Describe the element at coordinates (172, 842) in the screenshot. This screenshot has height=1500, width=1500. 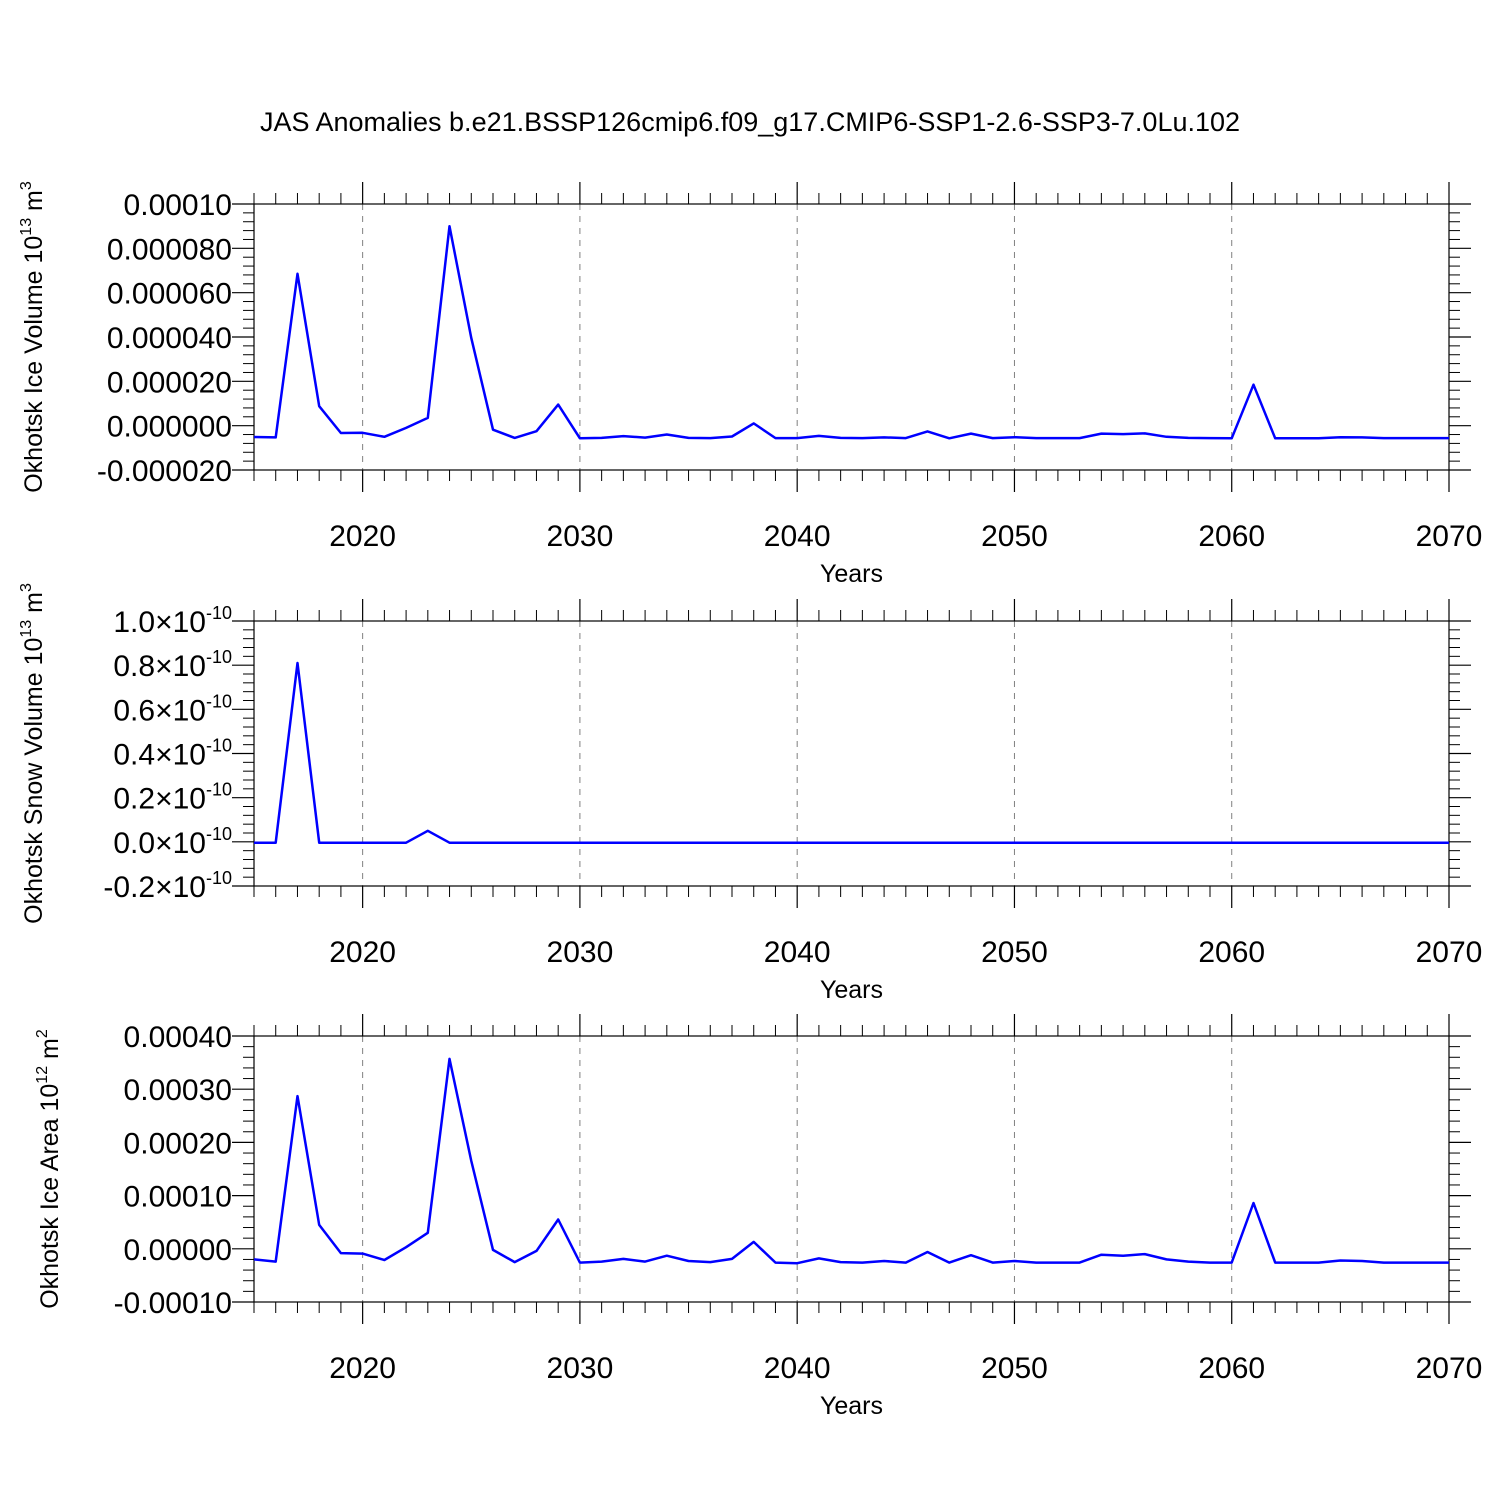
I see `y-tick-label: 0.0×10⁻¹⁰` at that location.